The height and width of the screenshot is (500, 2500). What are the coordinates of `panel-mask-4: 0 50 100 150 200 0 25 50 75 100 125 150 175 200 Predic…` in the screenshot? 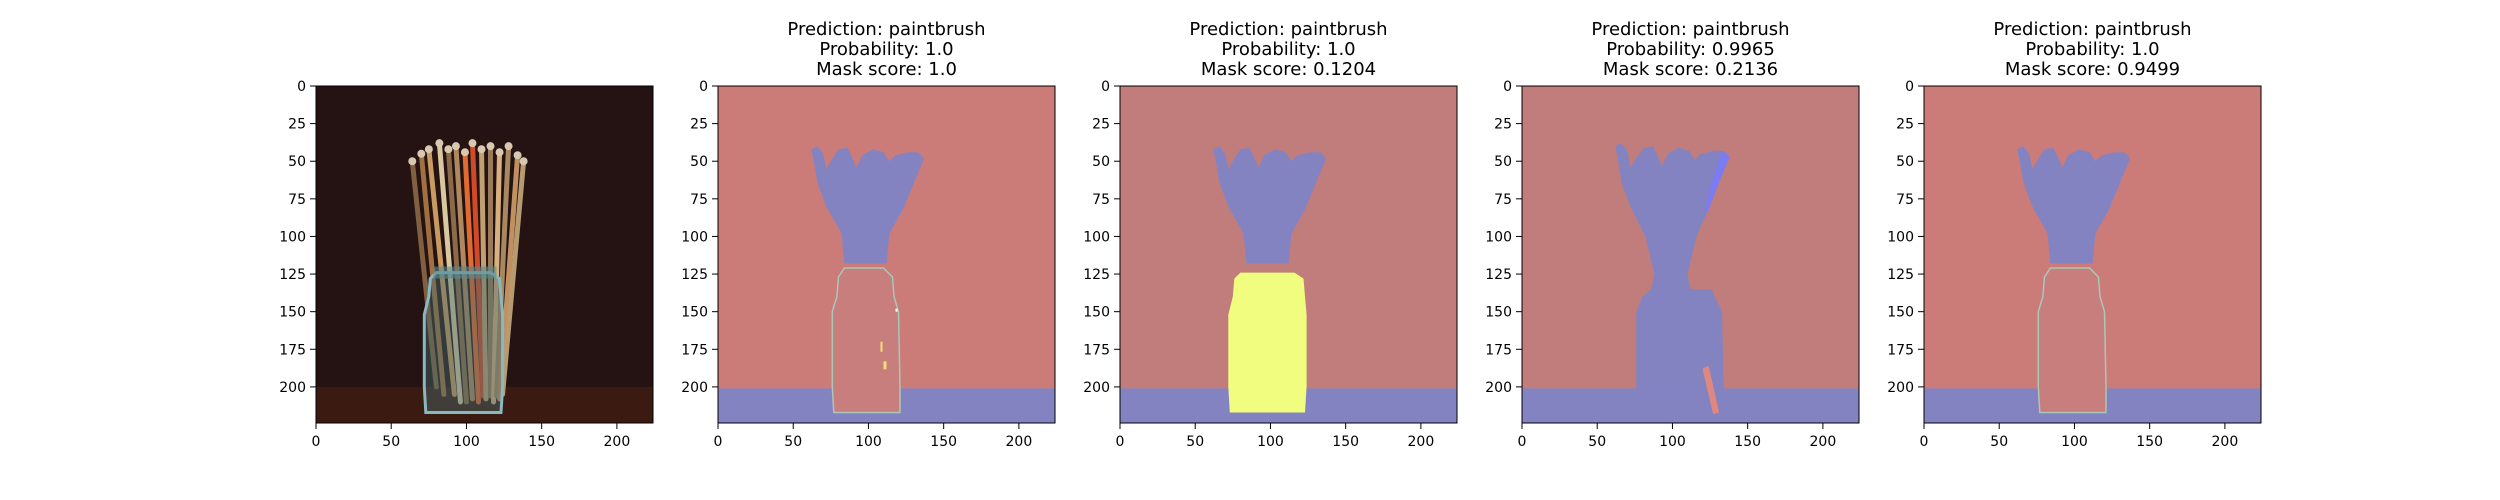 It's located at (2074, 234).